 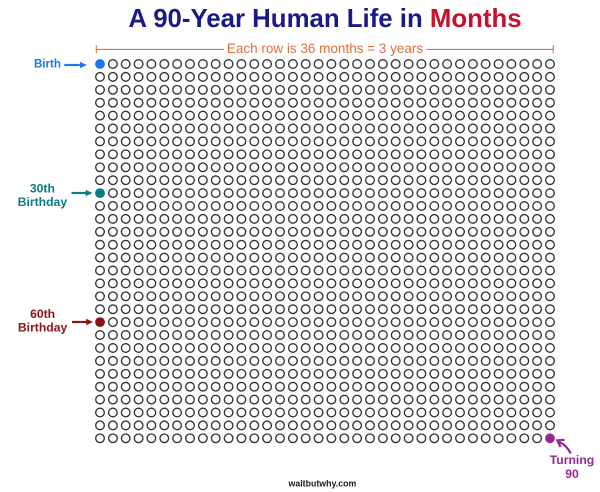 What do you see at coordinates (322, 483) in the screenshot?
I see `svg-text: waitbutwhy.com` at bounding box center [322, 483].